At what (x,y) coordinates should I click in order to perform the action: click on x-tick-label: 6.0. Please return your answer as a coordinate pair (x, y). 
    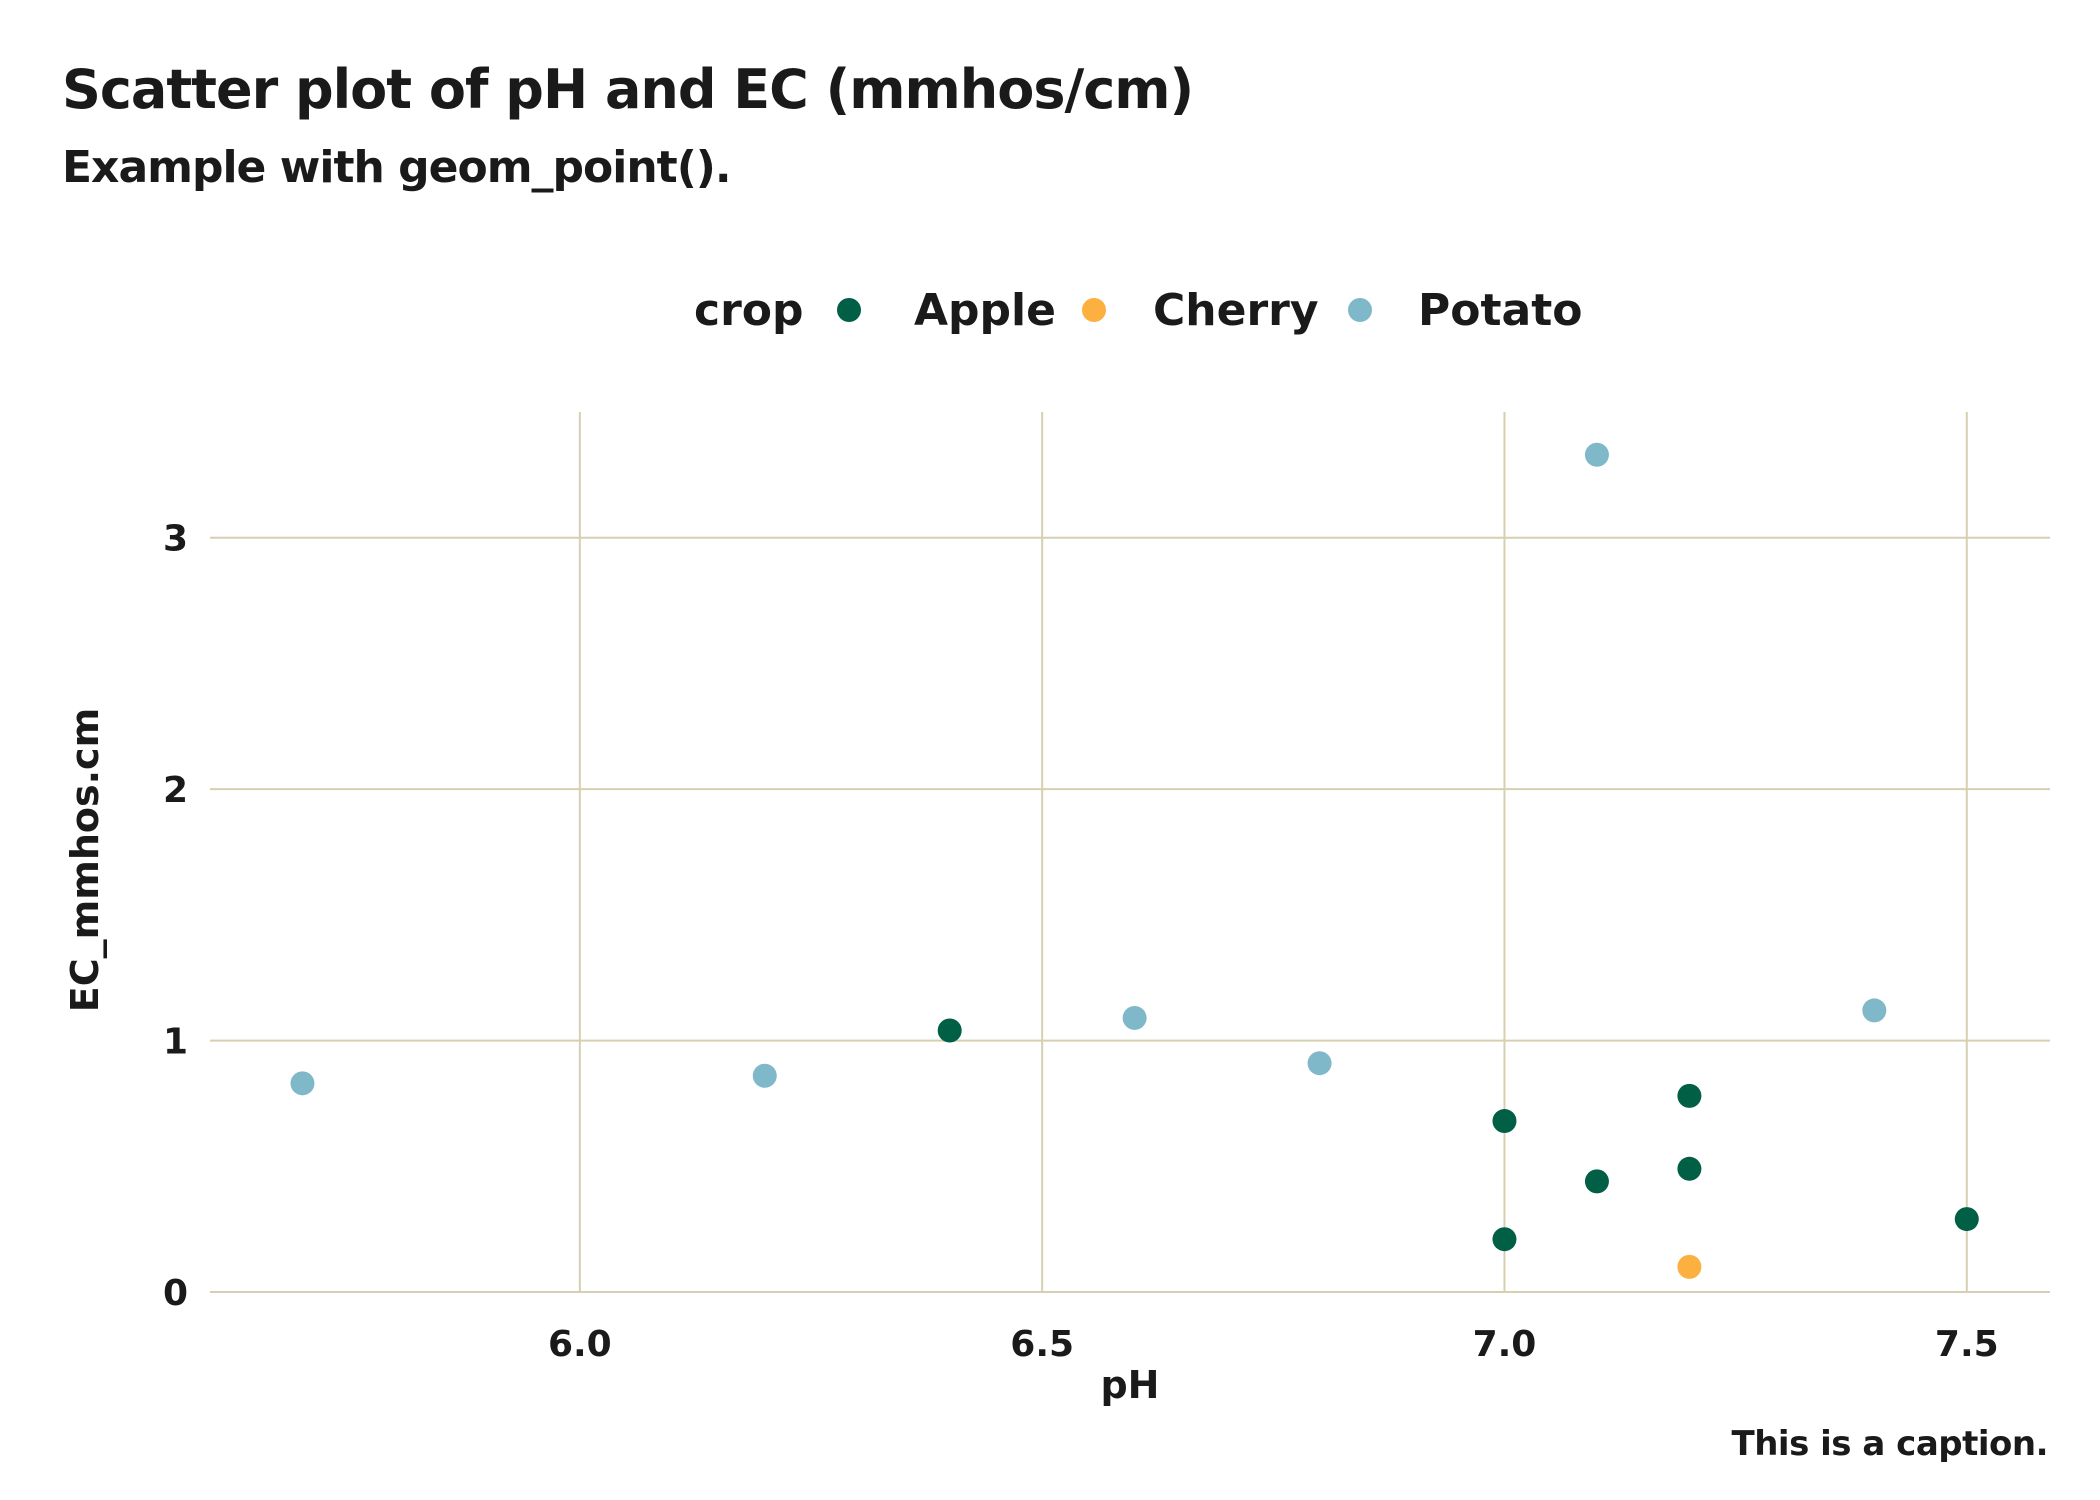
    Looking at the image, I should click on (580, 1344).